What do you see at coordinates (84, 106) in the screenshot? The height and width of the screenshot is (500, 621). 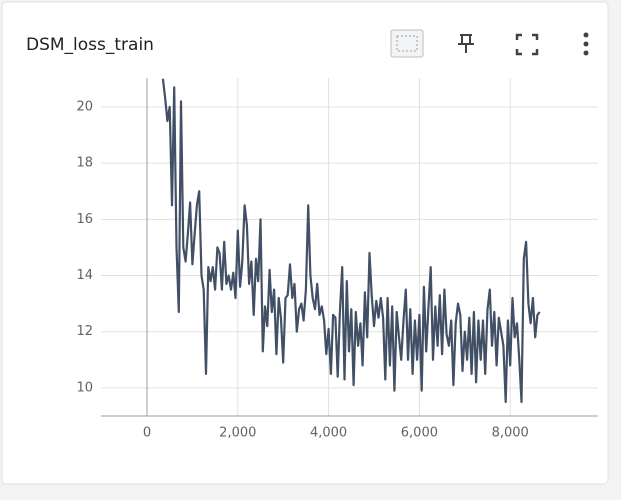 I see `y-tick-label: 20` at bounding box center [84, 106].